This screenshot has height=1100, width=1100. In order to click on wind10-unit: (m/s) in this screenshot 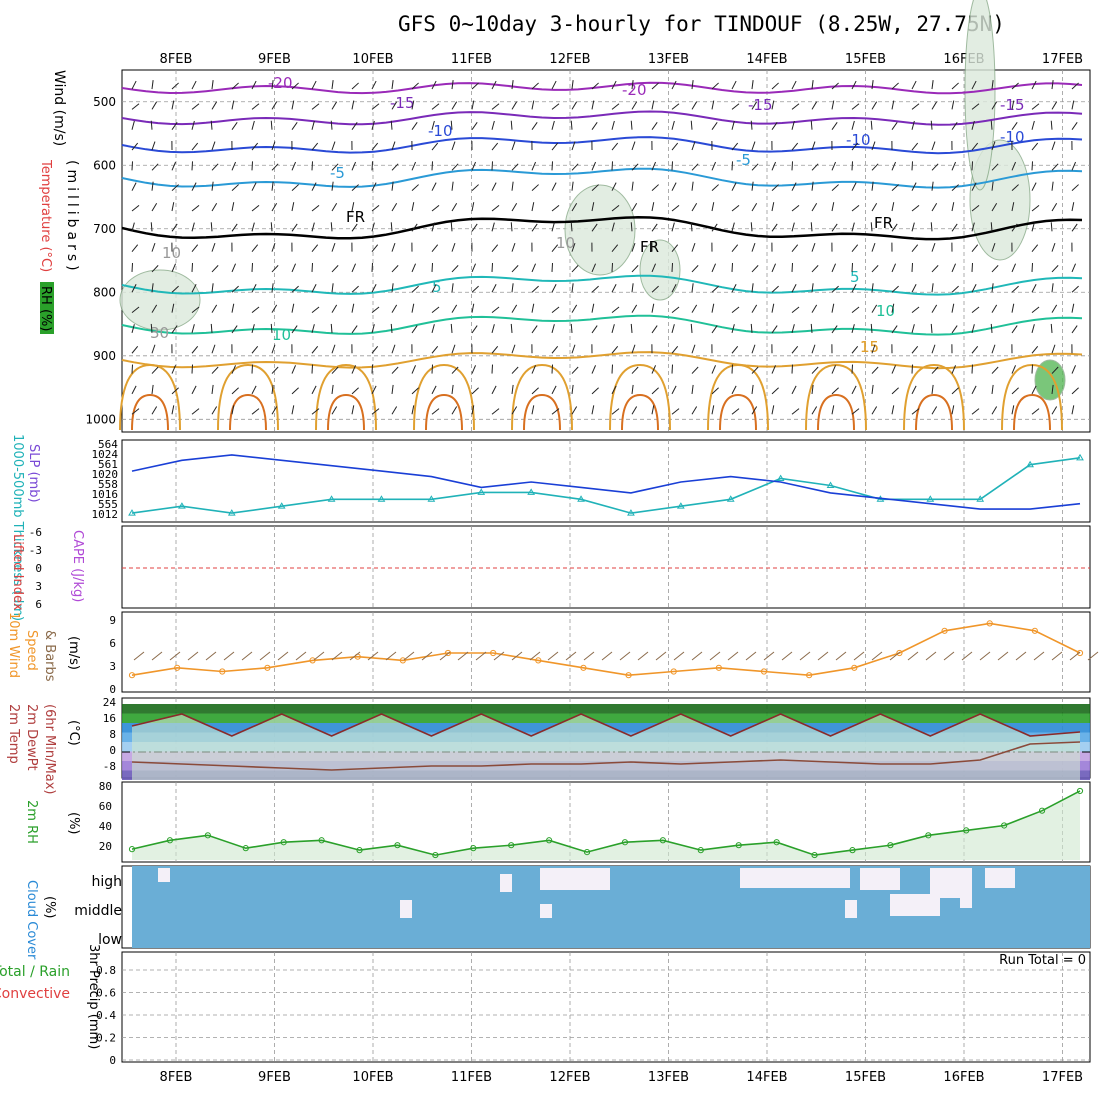, I will do `click(73, 653)`.